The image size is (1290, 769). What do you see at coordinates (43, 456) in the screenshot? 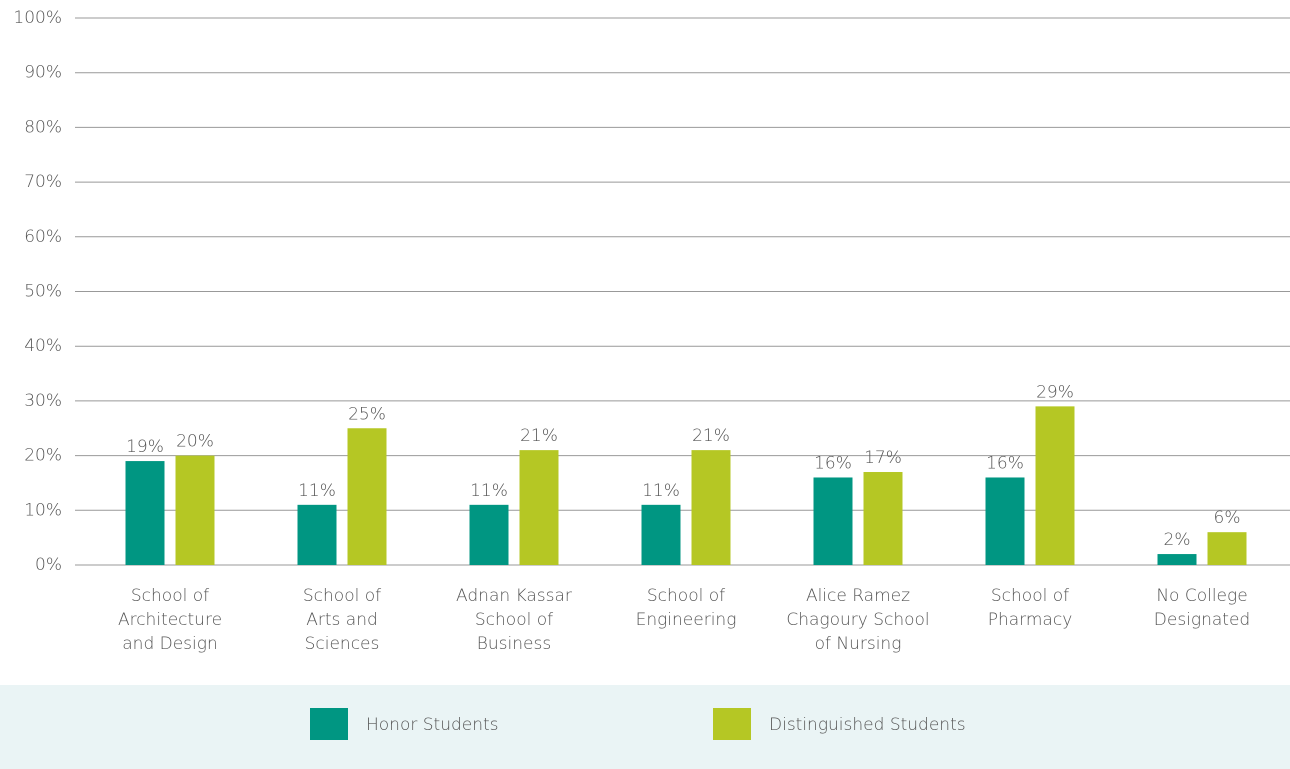
I see `y-tick-label: 20%` at bounding box center [43, 456].